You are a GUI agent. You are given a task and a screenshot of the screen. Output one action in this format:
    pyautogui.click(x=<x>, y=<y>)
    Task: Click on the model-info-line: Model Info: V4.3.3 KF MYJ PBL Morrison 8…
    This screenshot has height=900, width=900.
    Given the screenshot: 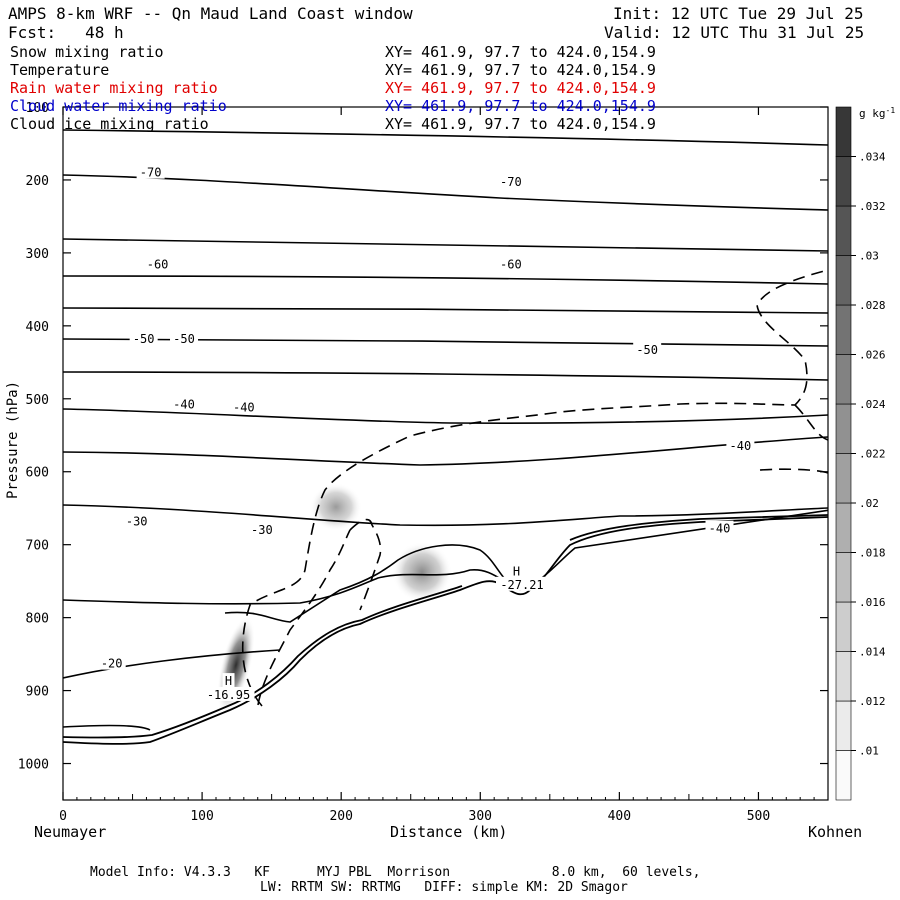 What is the action you would take?
    pyautogui.click(x=395, y=872)
    